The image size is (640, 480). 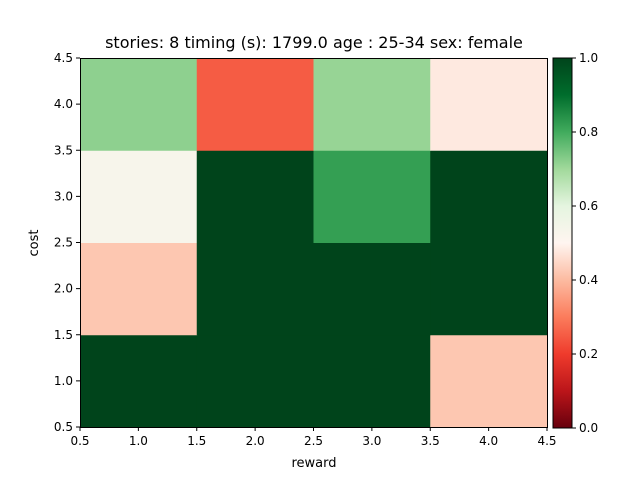 I want to click on y-tick-label: 0.5, so click(x=63, y=427).